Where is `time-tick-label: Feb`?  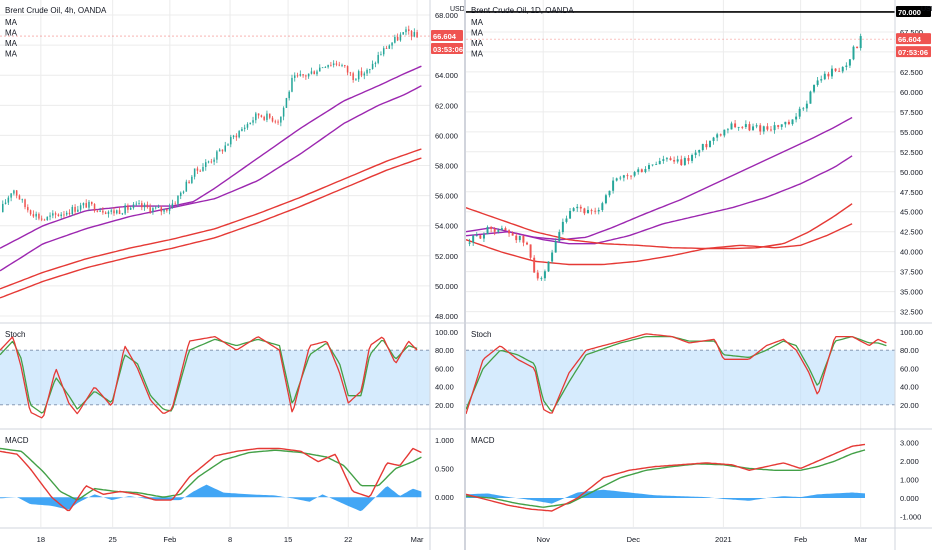 time-tick-label: Feb is located at coordinates (800, 539).